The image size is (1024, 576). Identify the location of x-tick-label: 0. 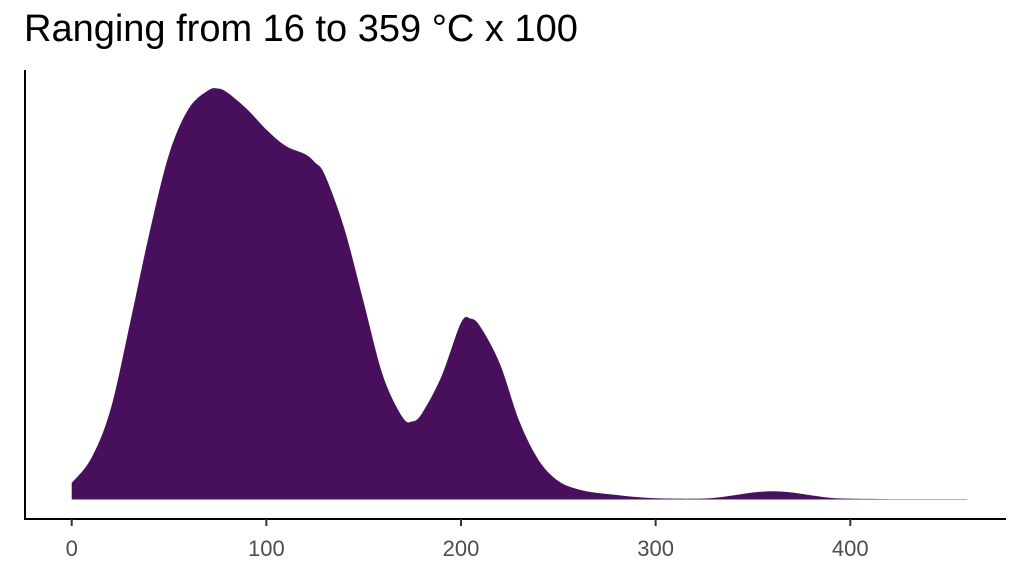
(72, 548).